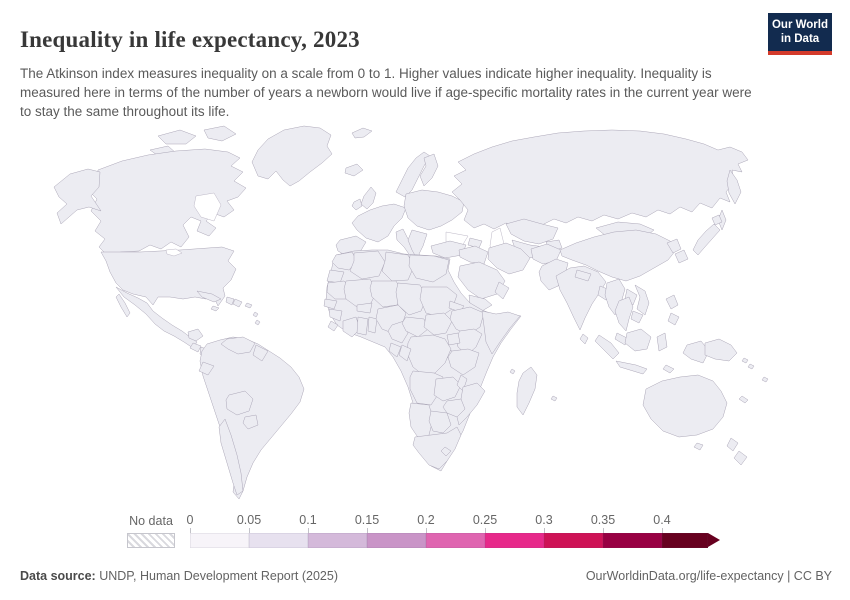 The height and width of the screenshot is (600, 850). Describe the element at coordinates (405, 353) in the screenshot. I see `country-congo` at that location.